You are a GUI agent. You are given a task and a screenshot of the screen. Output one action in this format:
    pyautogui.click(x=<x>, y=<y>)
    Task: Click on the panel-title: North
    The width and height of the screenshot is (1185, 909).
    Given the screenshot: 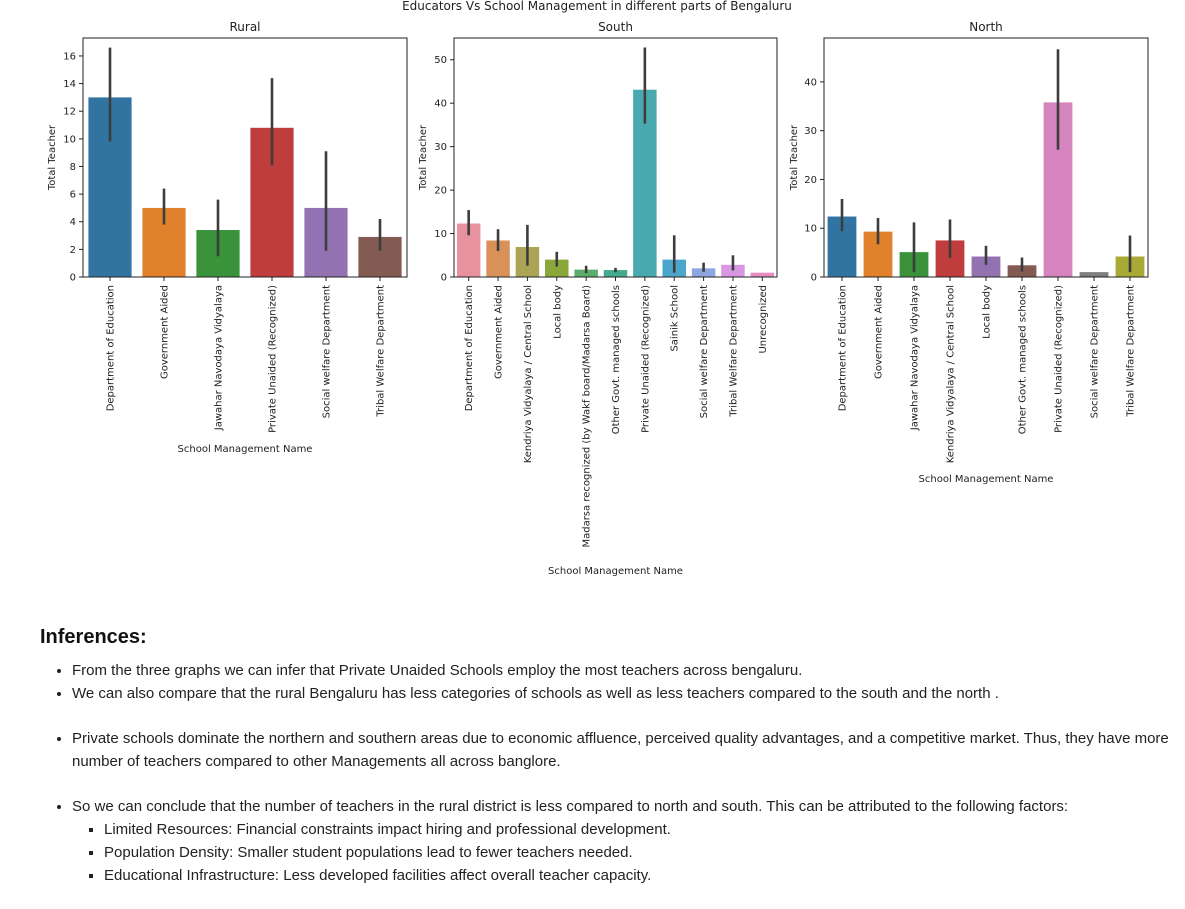 What is the action you would take?
    pyautogui.click(x=986, y=27)
    